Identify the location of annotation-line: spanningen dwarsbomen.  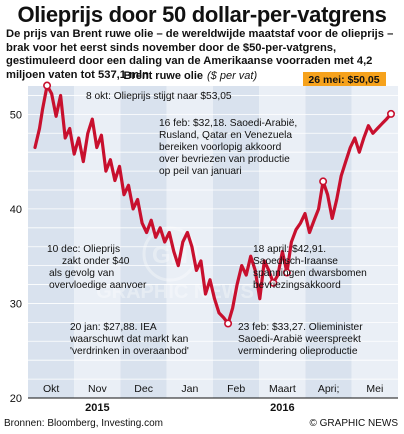
(310, 273).